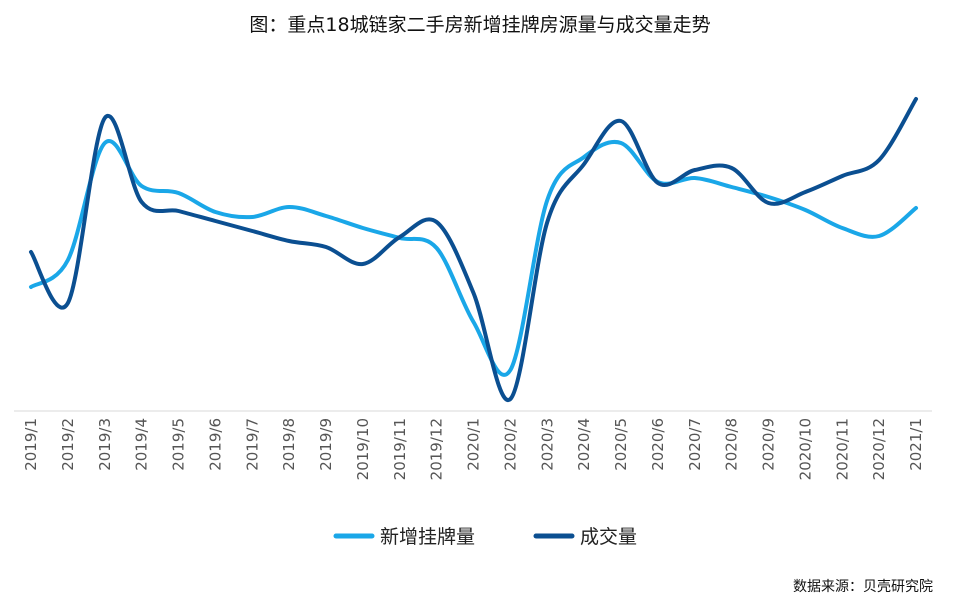 The width and height of the screenshot is (959, 608). Describe the element at coordinates (31, 444) in the screenshot. I see `x-tick-label: 2019/1` at that location.